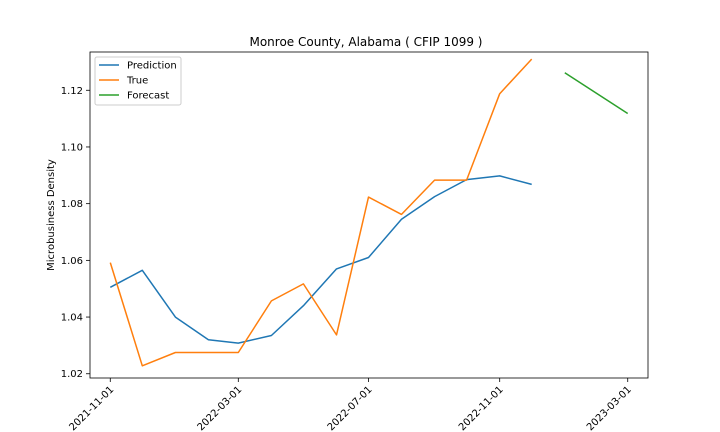  What do you see at coordinates (72, 204) in the screenshot?
I see `y-tick-label: 1.08` at bounding box center [72, 204].